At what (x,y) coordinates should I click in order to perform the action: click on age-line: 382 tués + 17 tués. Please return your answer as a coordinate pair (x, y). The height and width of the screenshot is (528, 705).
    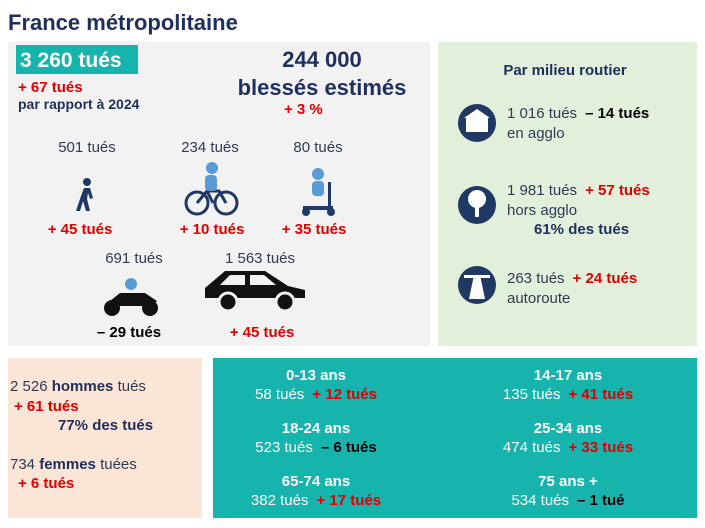
    Looking at the image, I should click on (316, 500).